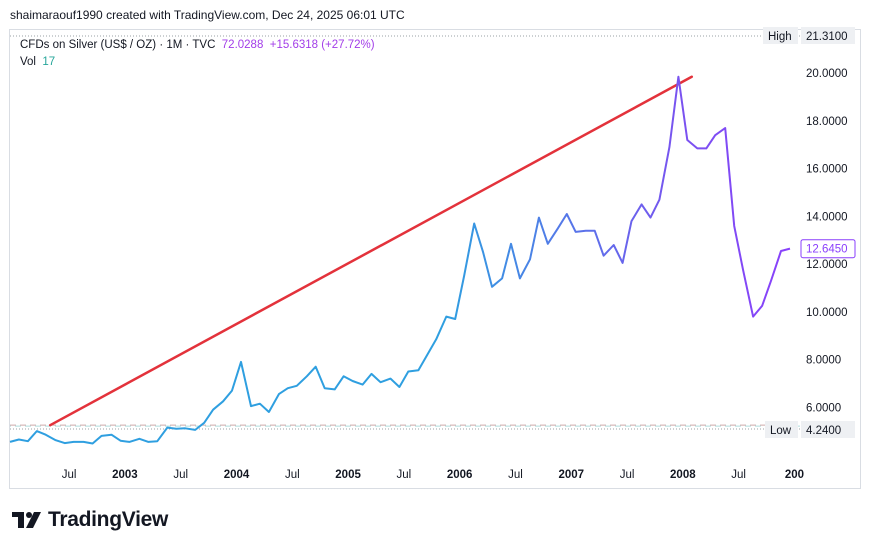  Describe the element at coordinates (571, 475) in the screenshot. I see `x-tick-label: 2007` at that location.